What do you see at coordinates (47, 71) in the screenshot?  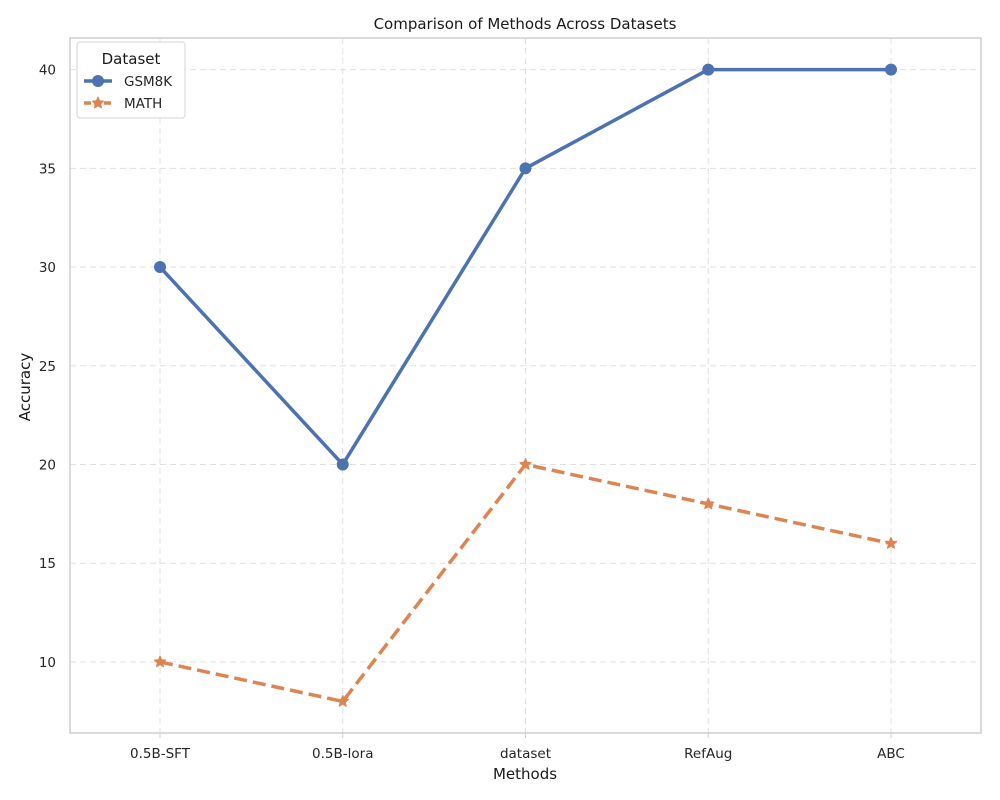 I see `y-tick-label: 40` at bounding box center [47, 71].